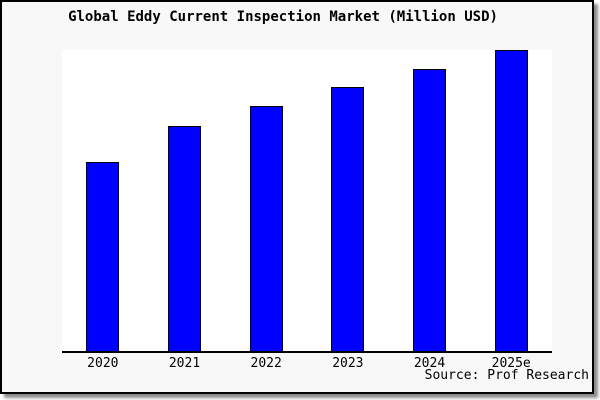 Image resolution: width=600 pixels, height=400 pixels. I want to click on bar-2022, so click(266, 228).